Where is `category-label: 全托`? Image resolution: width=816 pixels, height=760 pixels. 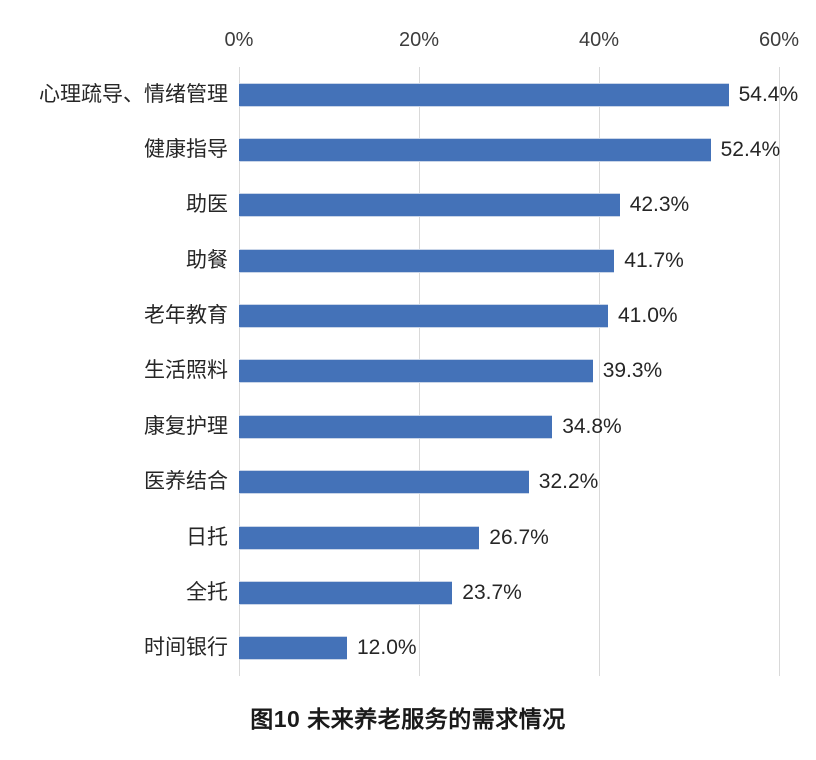 category-label: 全托 is located at coordinates (207, 592).